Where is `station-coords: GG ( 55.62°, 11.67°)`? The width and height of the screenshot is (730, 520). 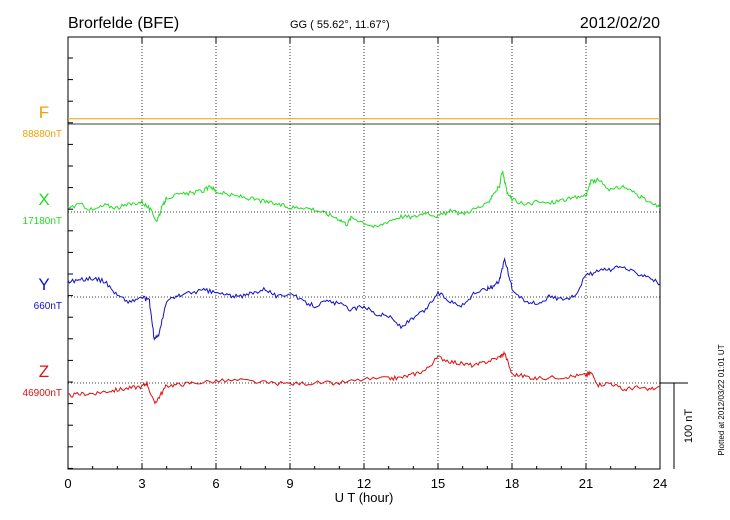
station-coords: GG ( 55.62°, 11.67°) is located at coordinates (340, 25).